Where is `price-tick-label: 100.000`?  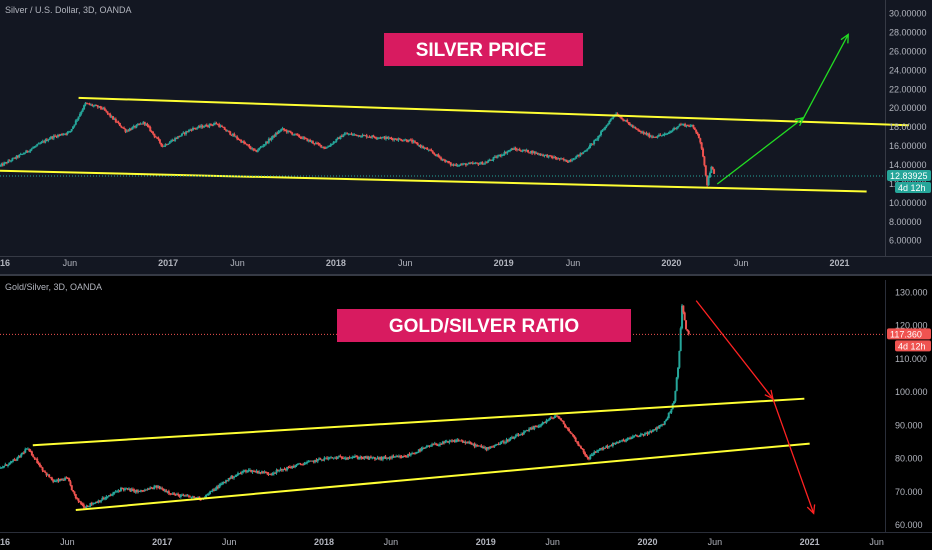
price-tick-label: 100.000 is located at coordinates (911, 392).